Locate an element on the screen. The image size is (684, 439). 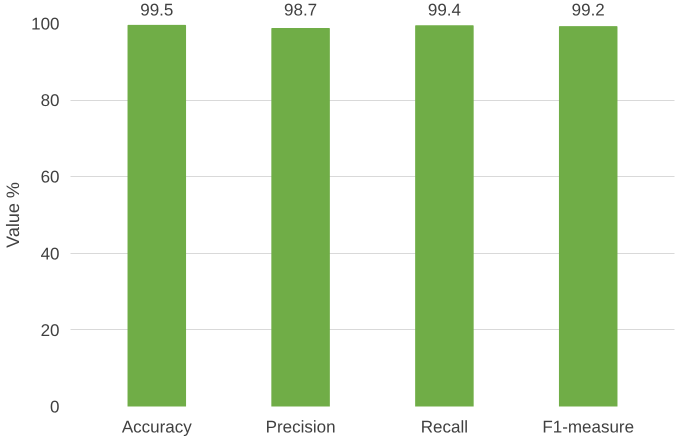
y-tick-label: 20 is located at coordinates (50, 330).